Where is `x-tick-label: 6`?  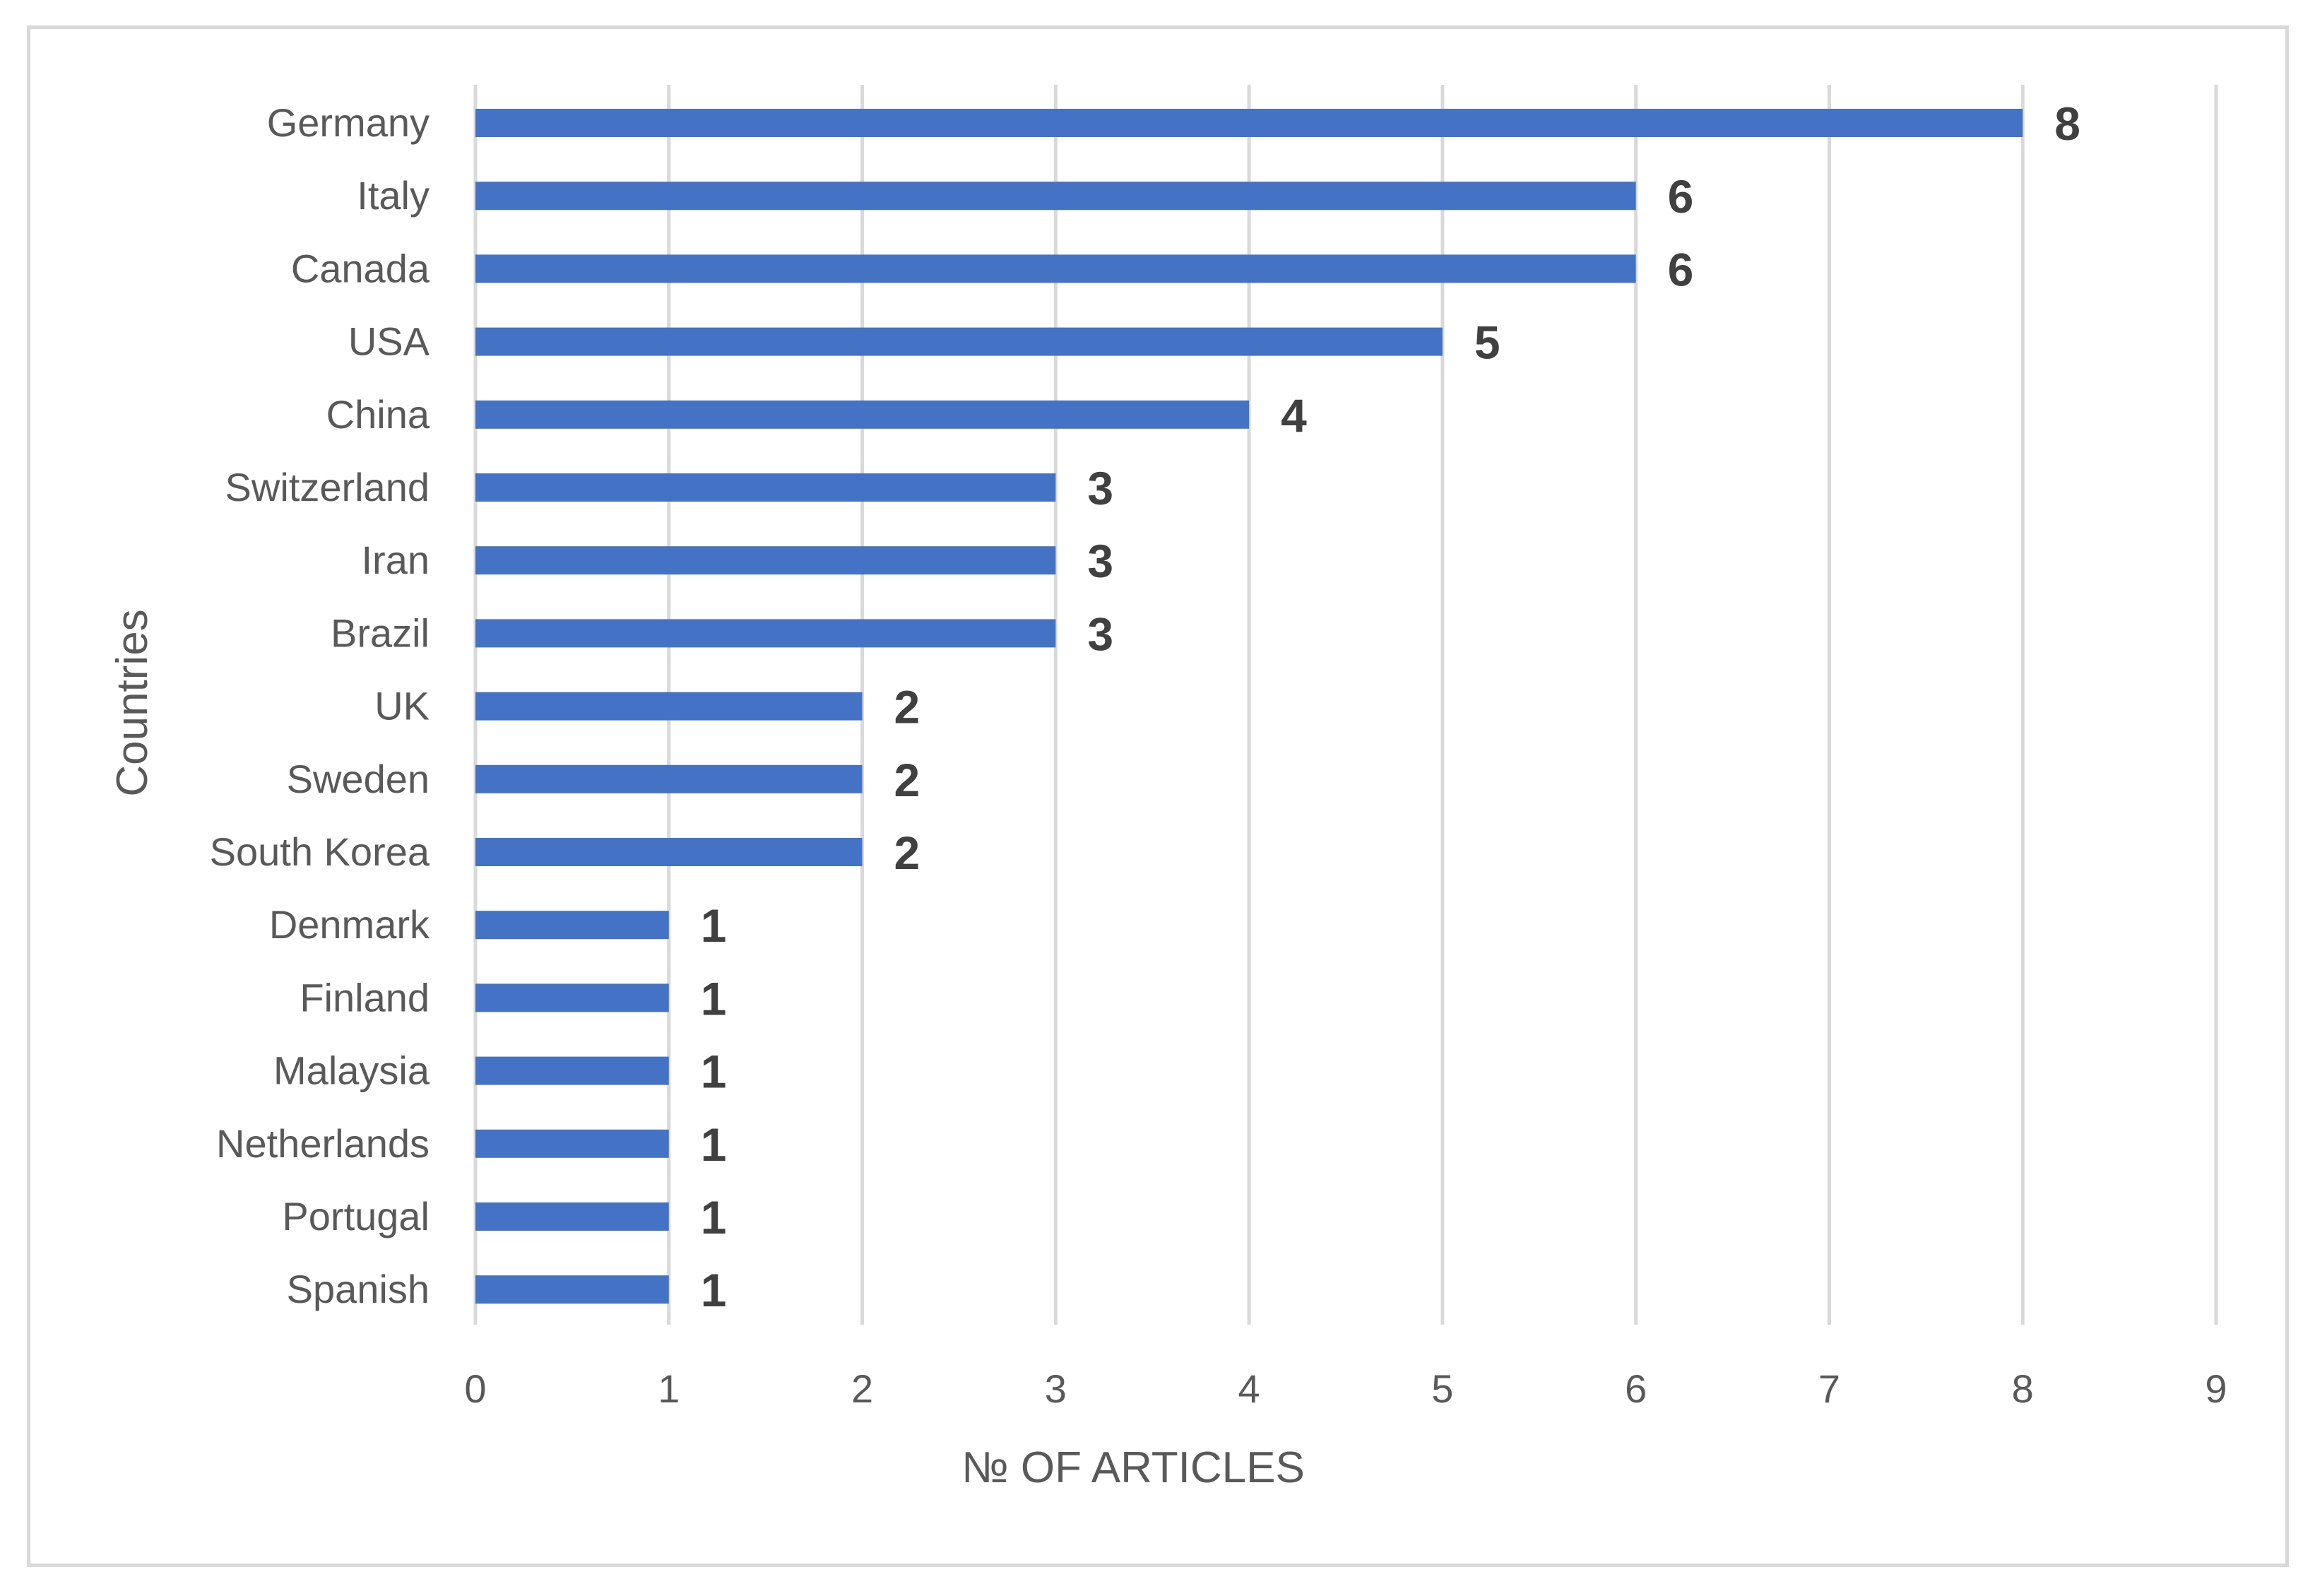
x-tick-label: 6 is located at coordinates (1636, 1389).